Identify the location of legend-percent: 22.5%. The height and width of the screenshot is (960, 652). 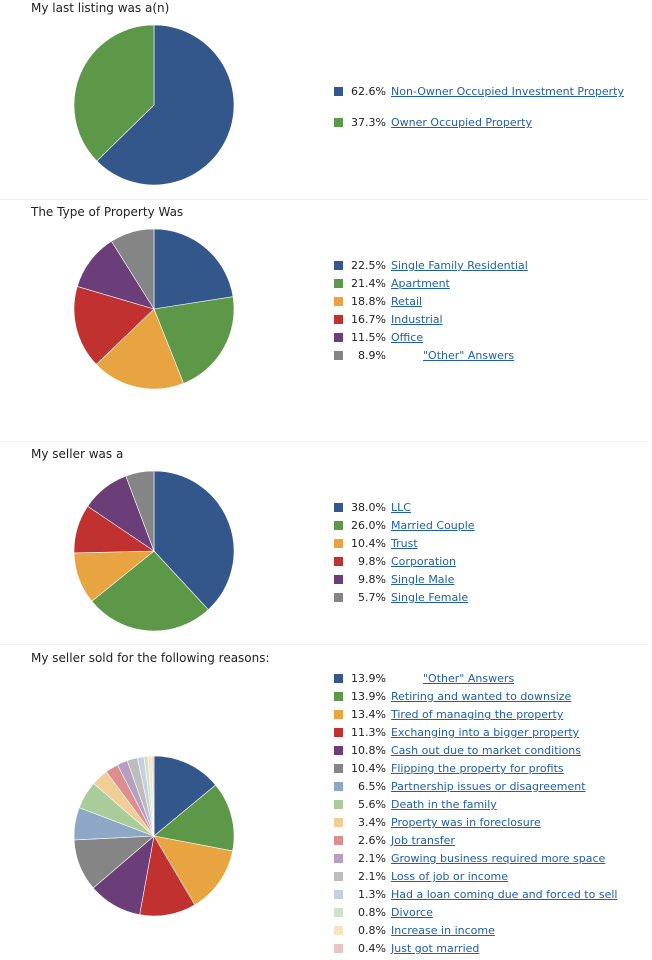
(368, 265).